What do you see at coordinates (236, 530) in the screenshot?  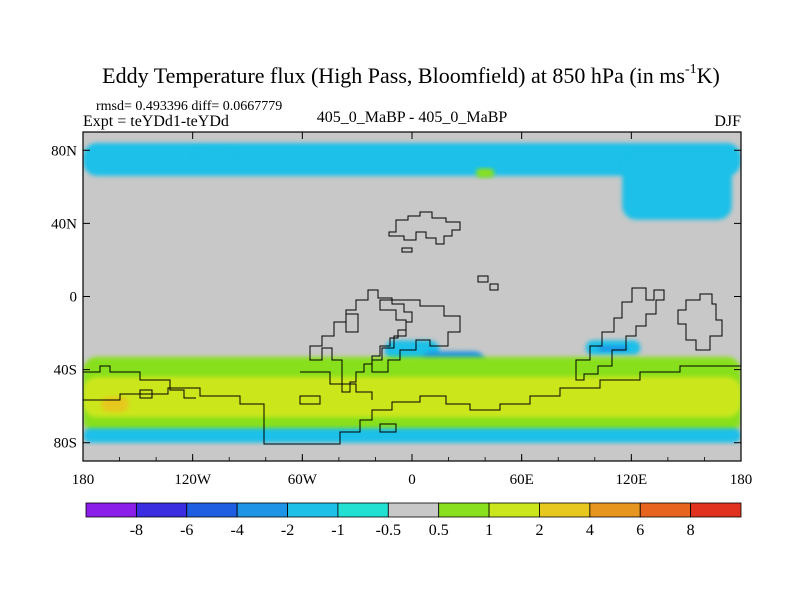 I see `colorbar-label: -4` at bounding box center [236, 530].